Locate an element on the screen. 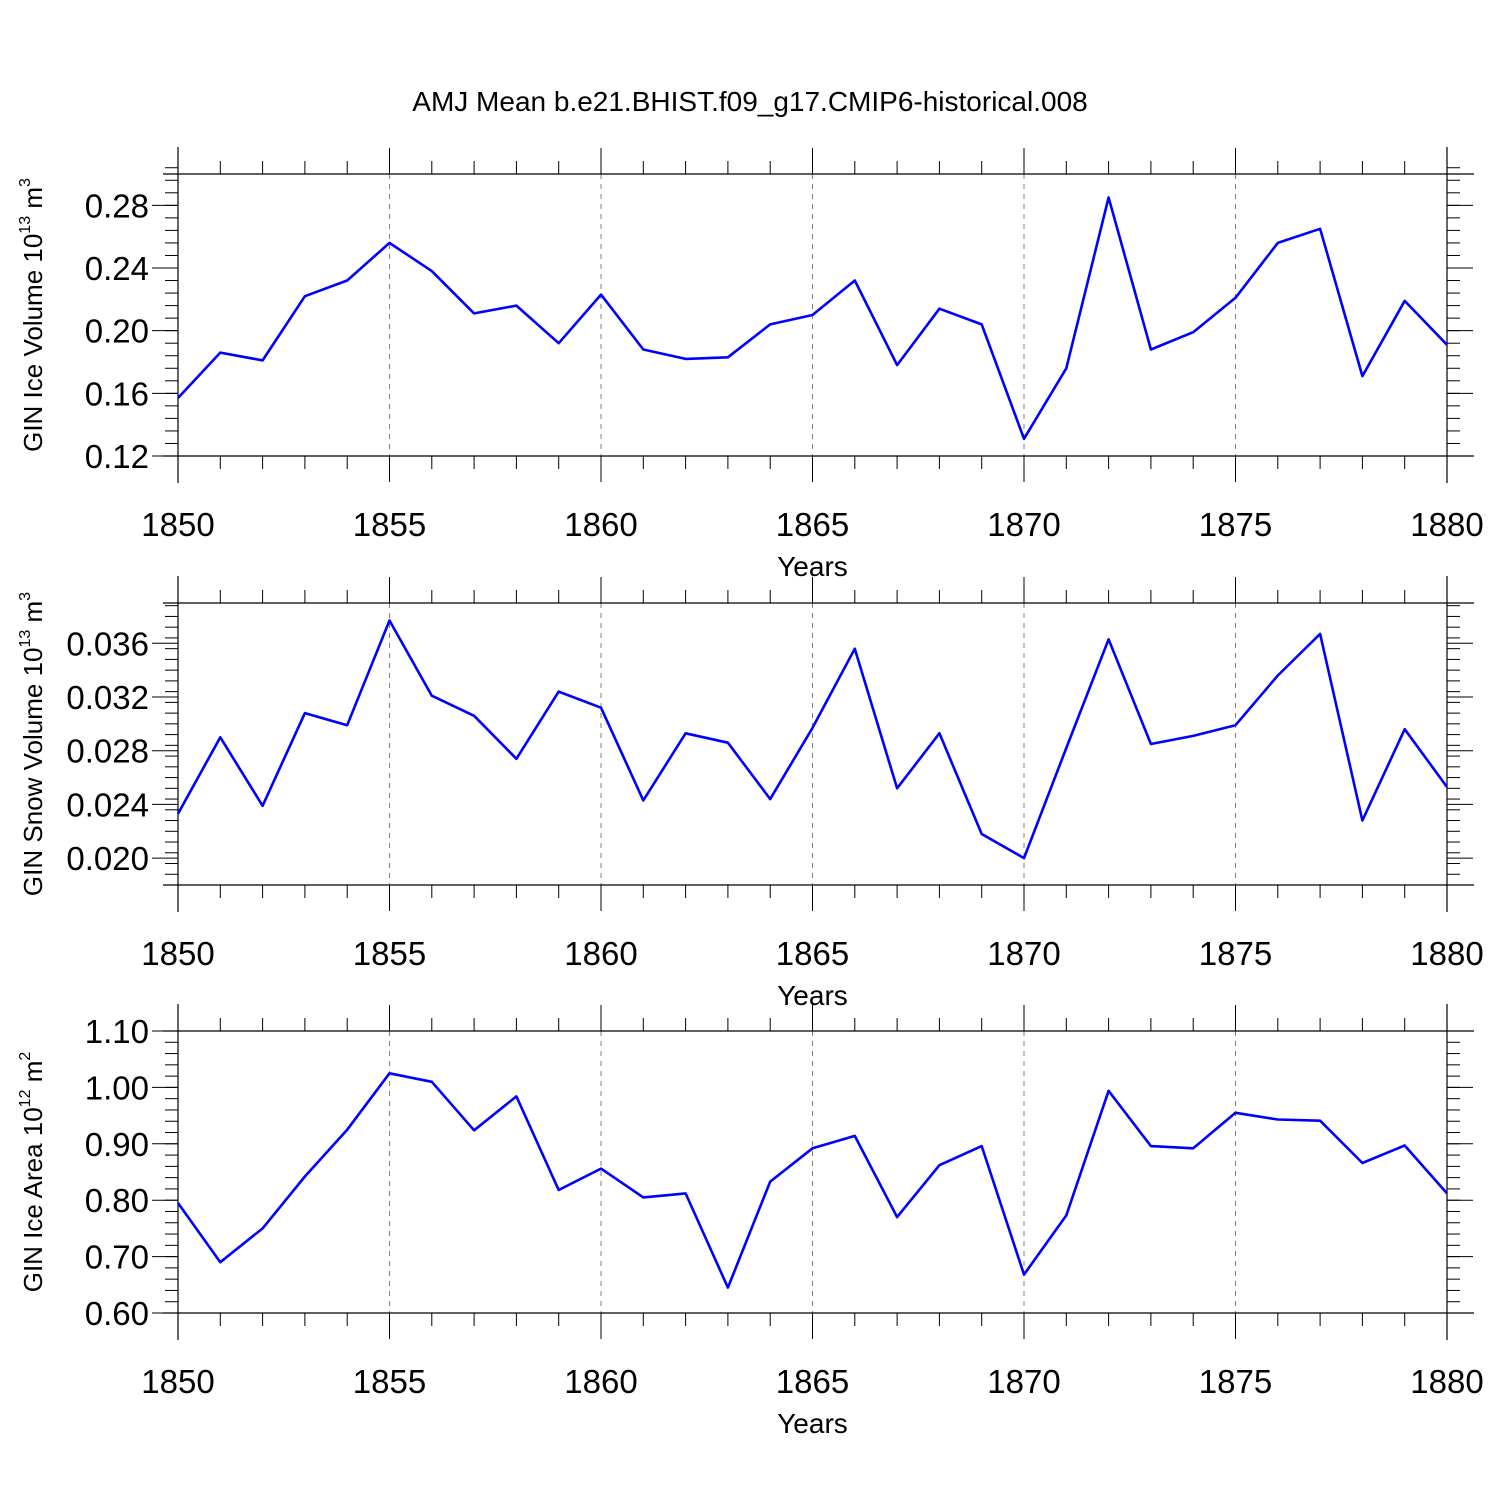 The width and height of the screenshot is (1500, 1500). y-axis-label-part: GIN Ice Volume 10 is located at coordinates (33, 343).